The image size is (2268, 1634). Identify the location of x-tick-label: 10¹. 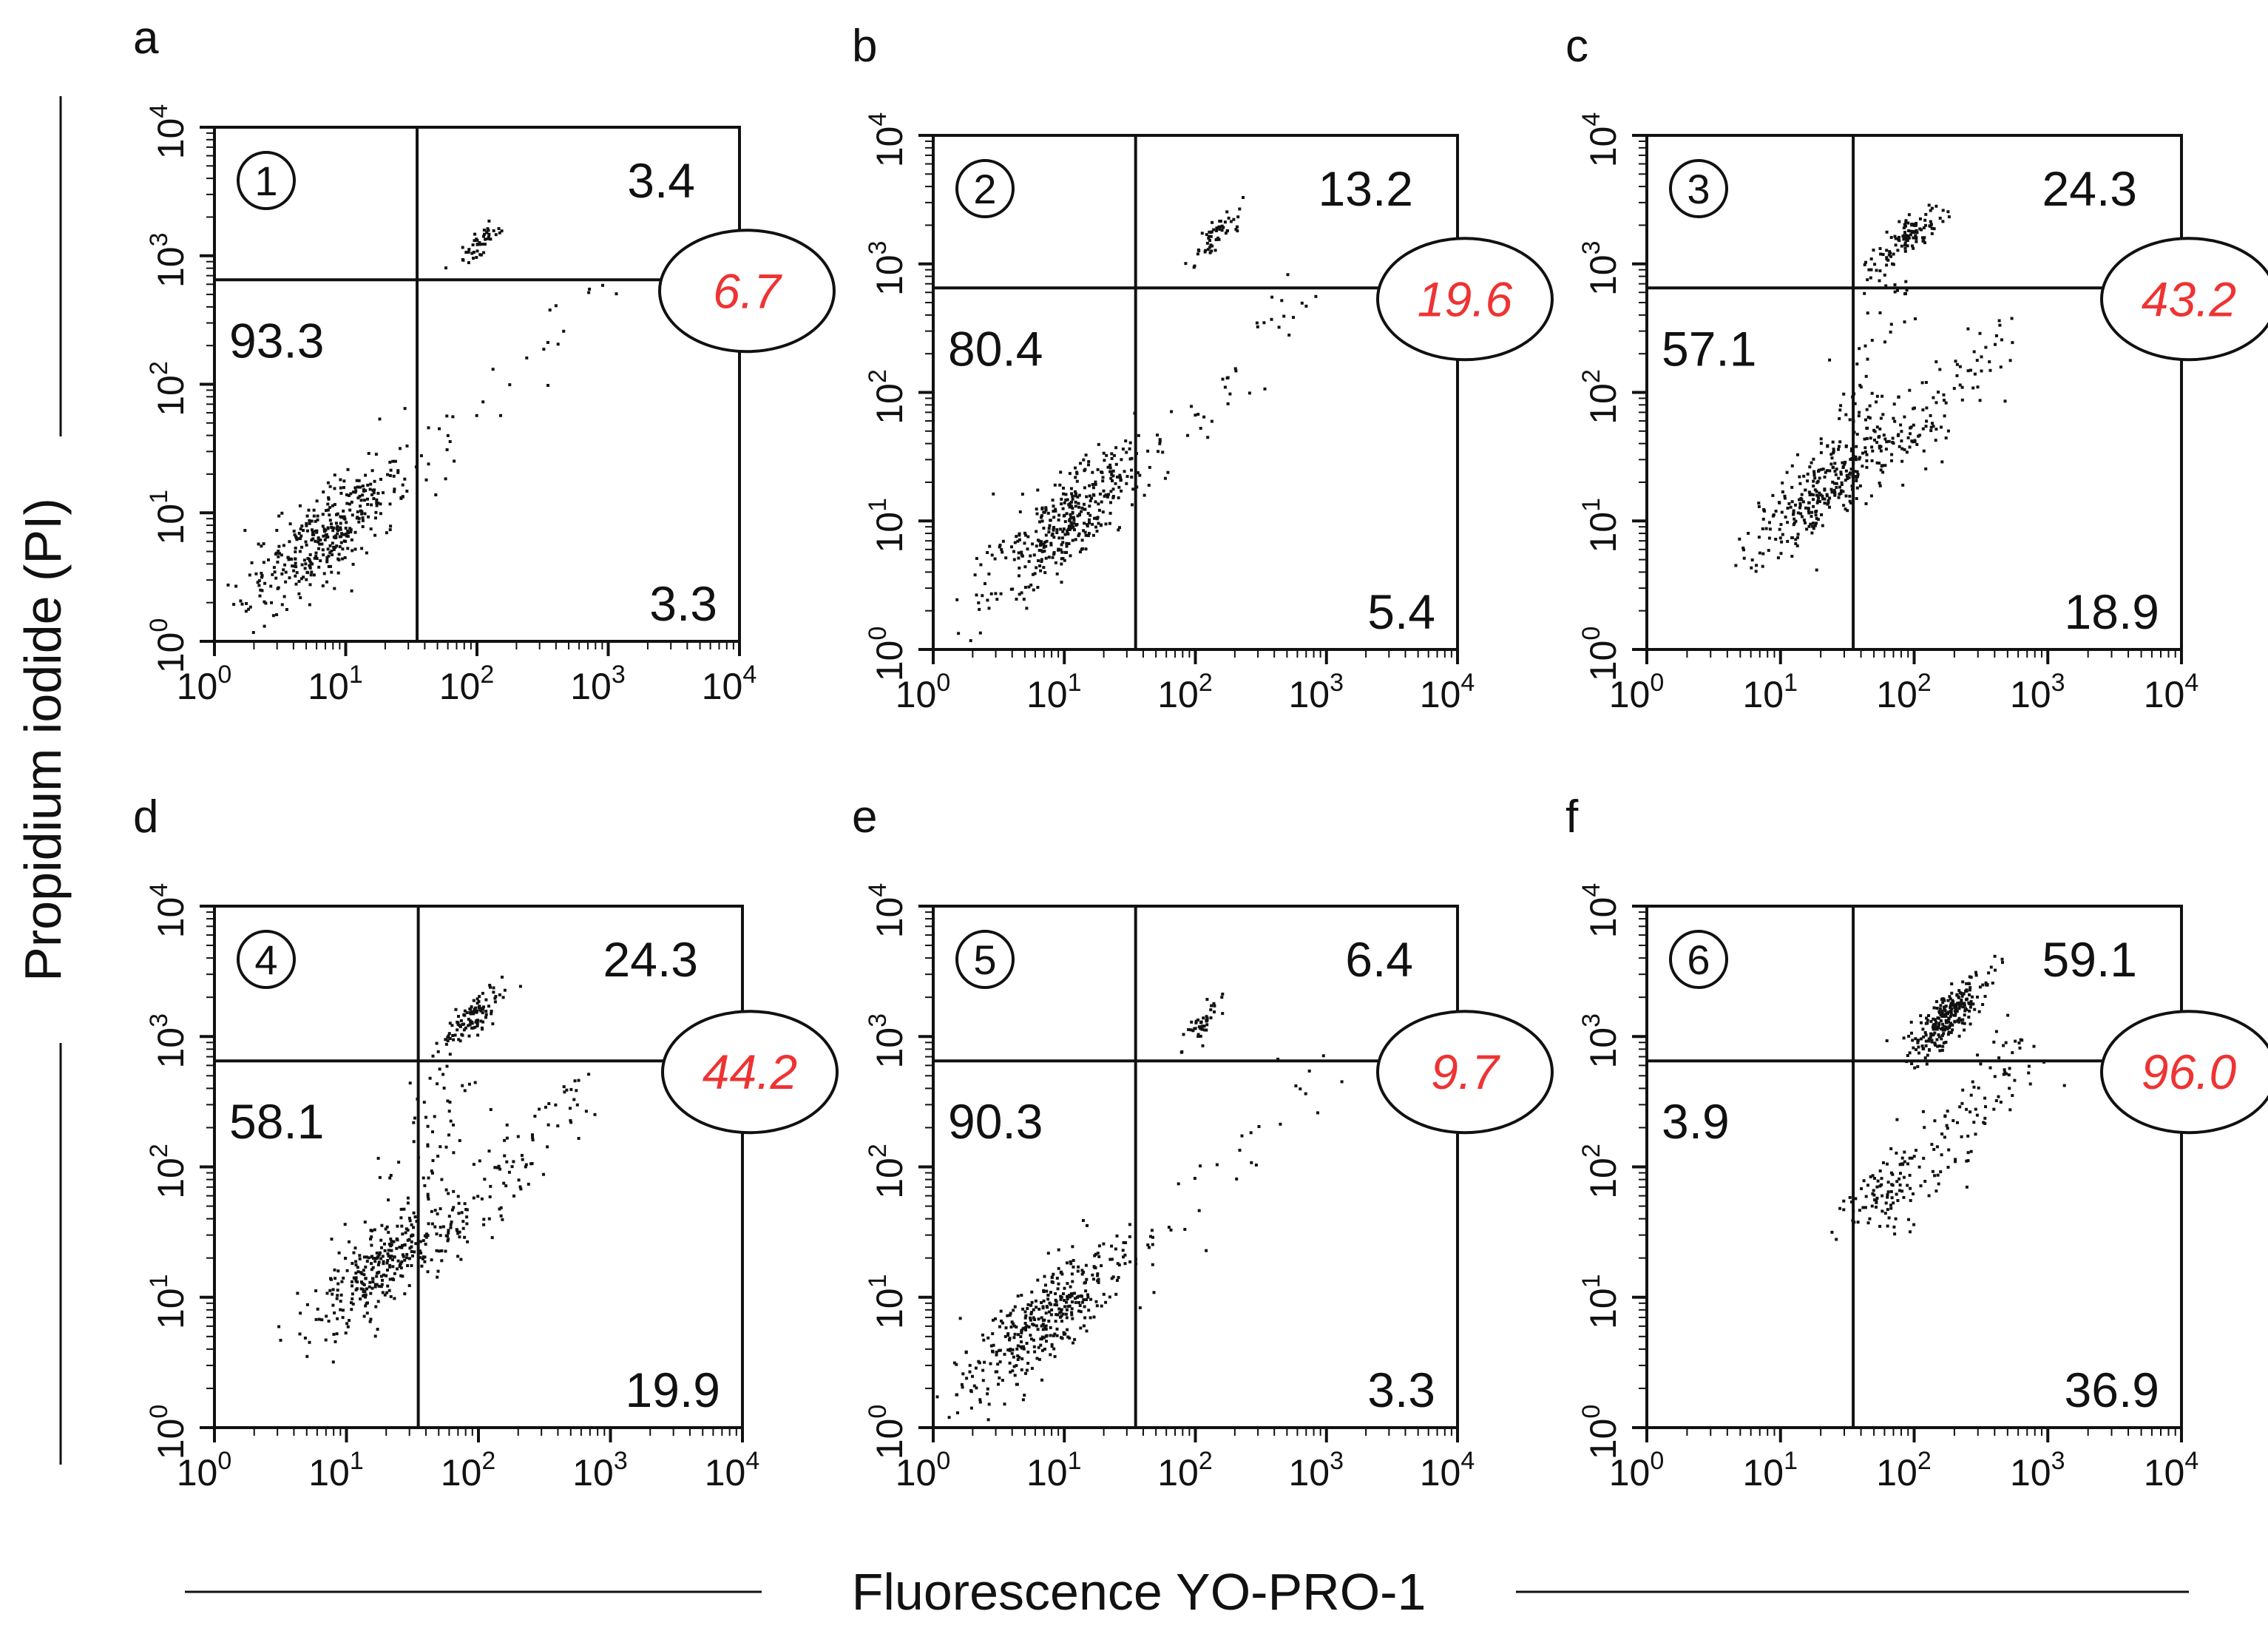
(1770, 692).